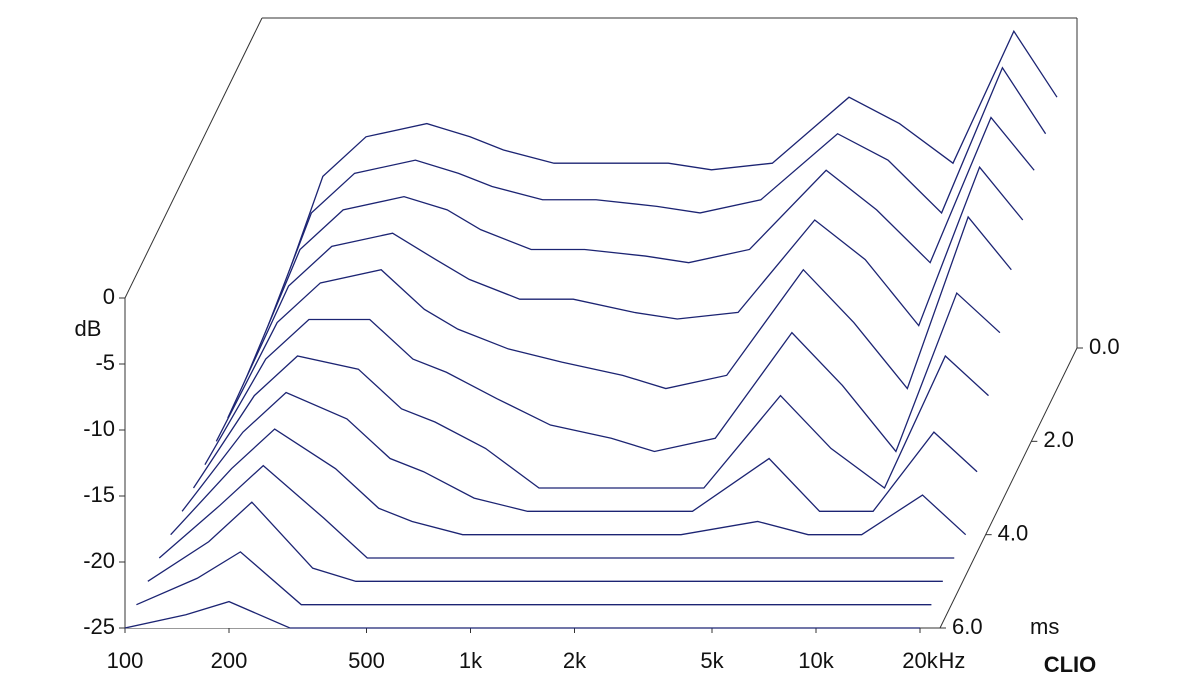  I want to click on x-tick-label: 2k, so click(575, 660).